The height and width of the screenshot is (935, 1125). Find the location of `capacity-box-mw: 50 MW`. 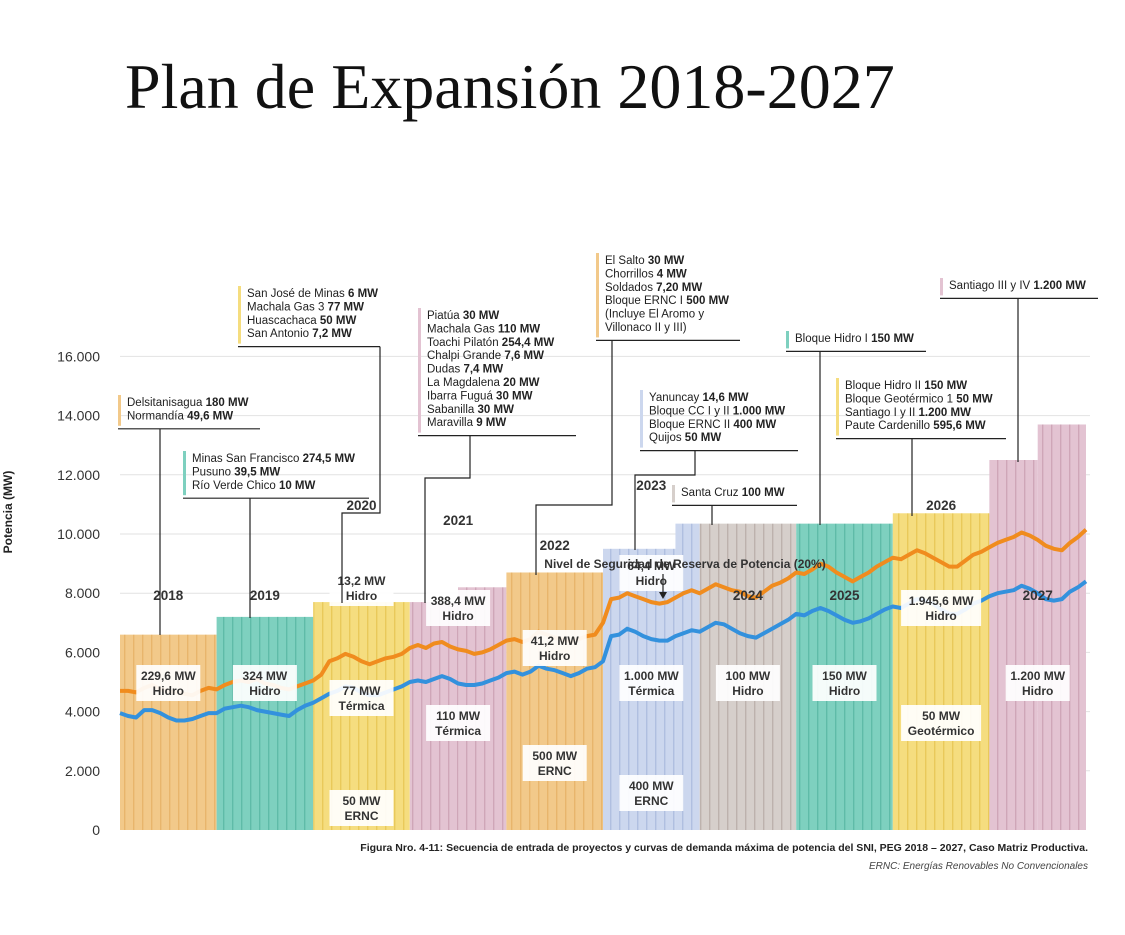

capacity-box-mw: 50 MW is located at coordinates (941, 716).